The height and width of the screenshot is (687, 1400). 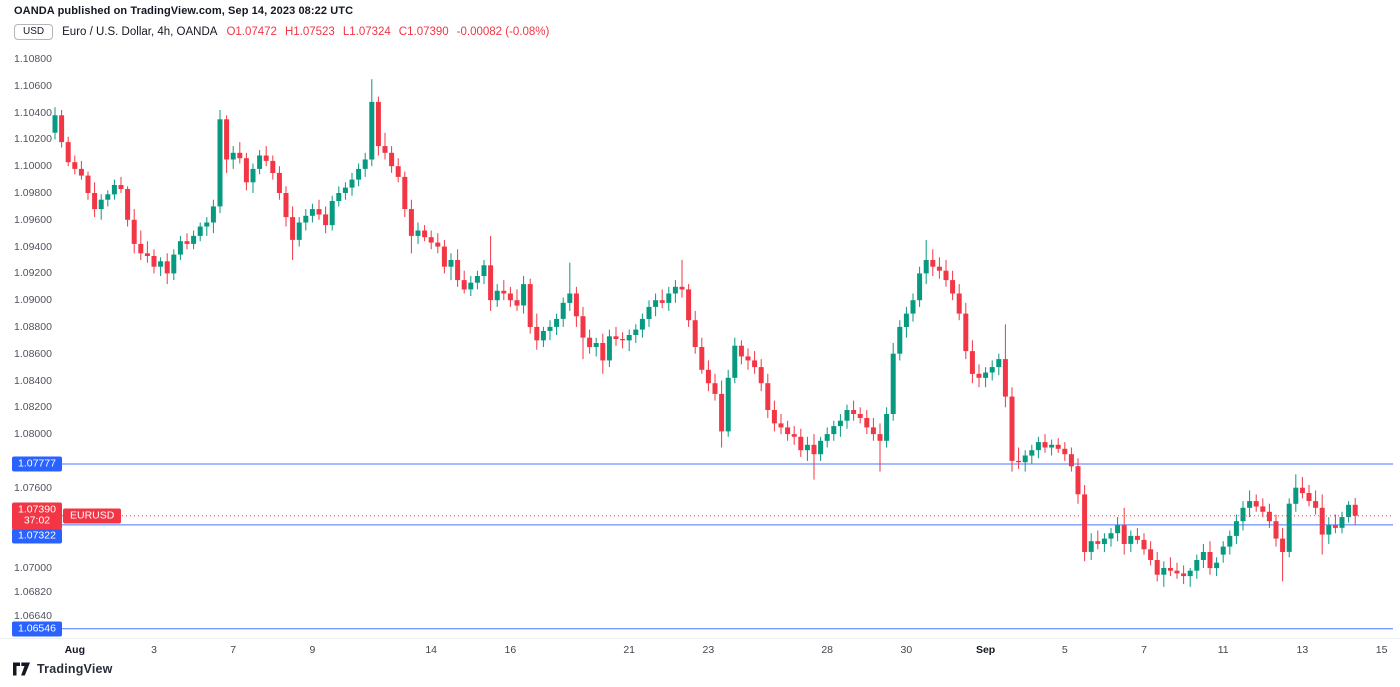 What do you see at coordinates (33, 616) in the screenshot?
I see `price-tick-label: 1.06640` at bounding box center [33, 616].